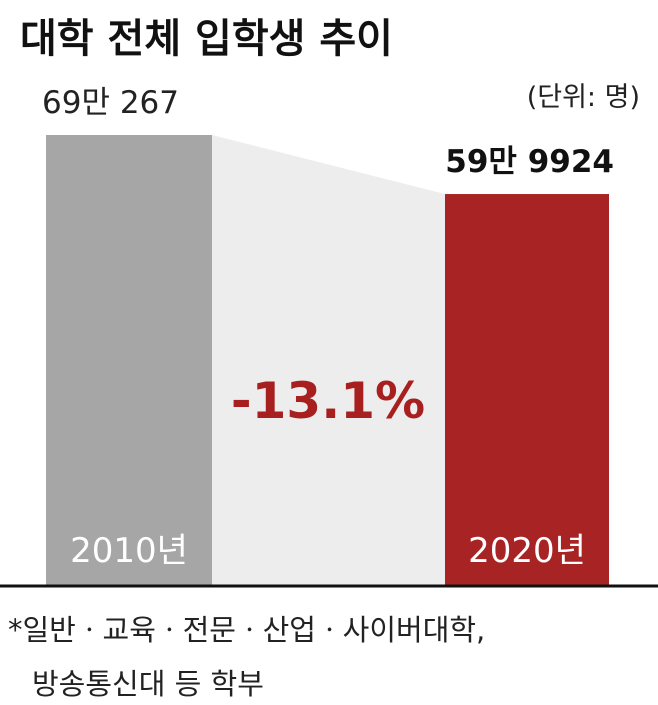  I want to click on x-label-2020: 2020년, so click(527, 551).